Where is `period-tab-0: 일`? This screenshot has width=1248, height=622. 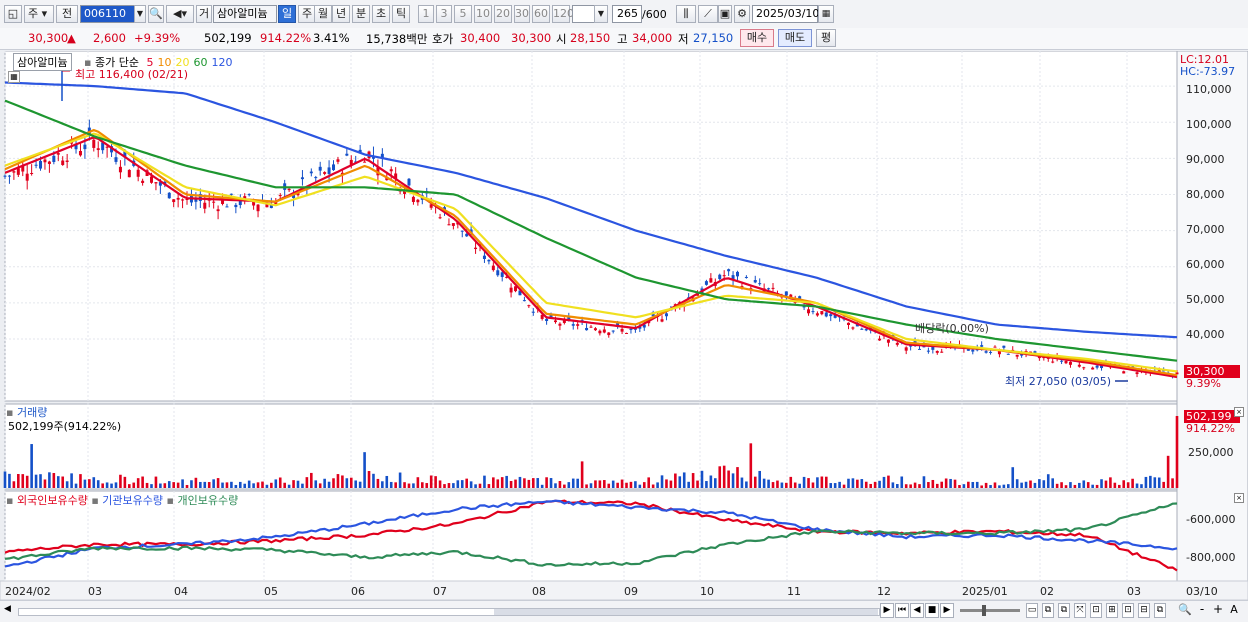 period-tab-0: 일 is located at coordinates (287, 14).